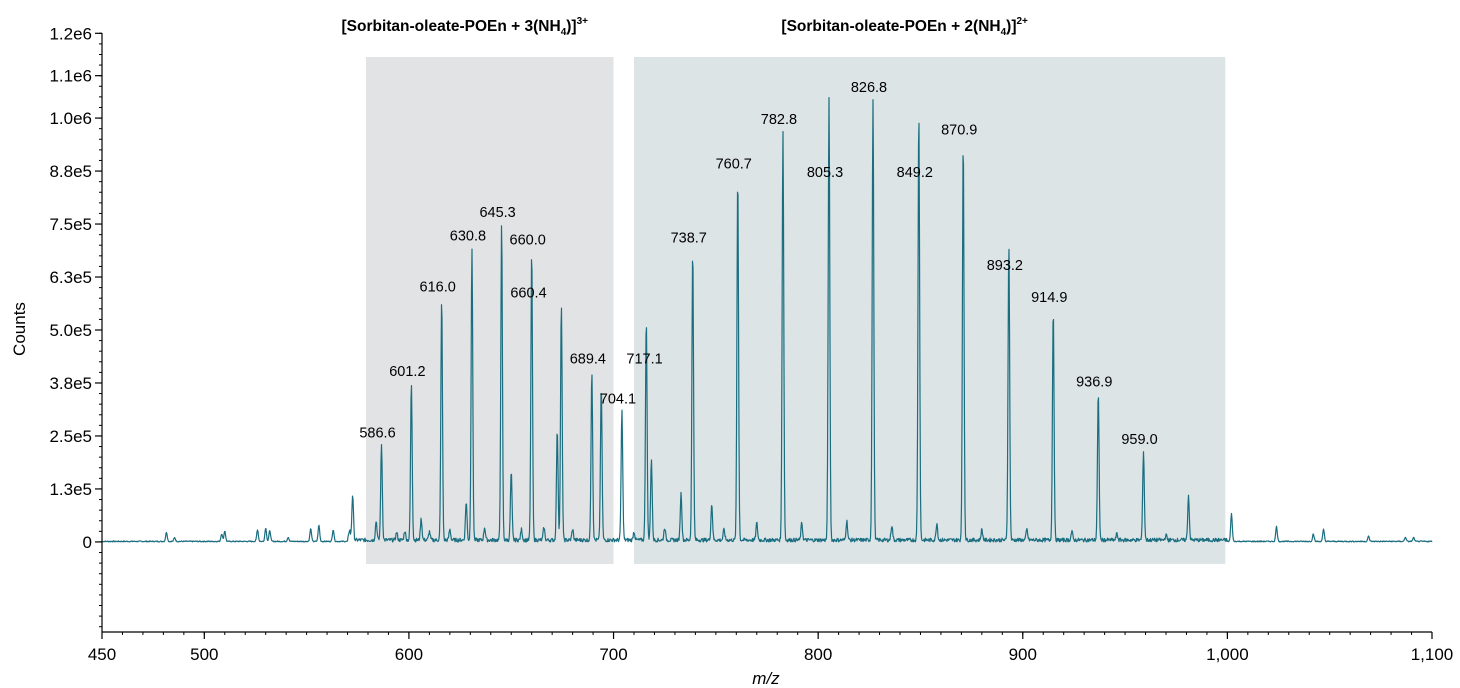 Image resolution: width=1460 pixels, height=688 pixels. I want to click on peak-label: 689.4, so click(588, 359).